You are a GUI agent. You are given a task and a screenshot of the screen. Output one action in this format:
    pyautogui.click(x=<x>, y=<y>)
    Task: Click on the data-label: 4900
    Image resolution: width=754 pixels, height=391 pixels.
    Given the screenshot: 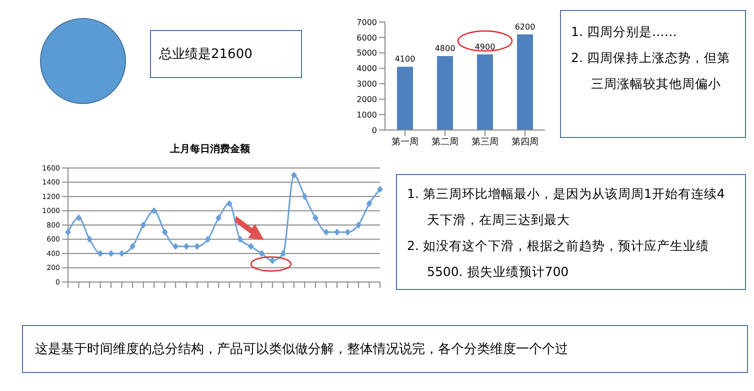 What is the action you would take?
    pyautogui.click(x=485, y=47)
    